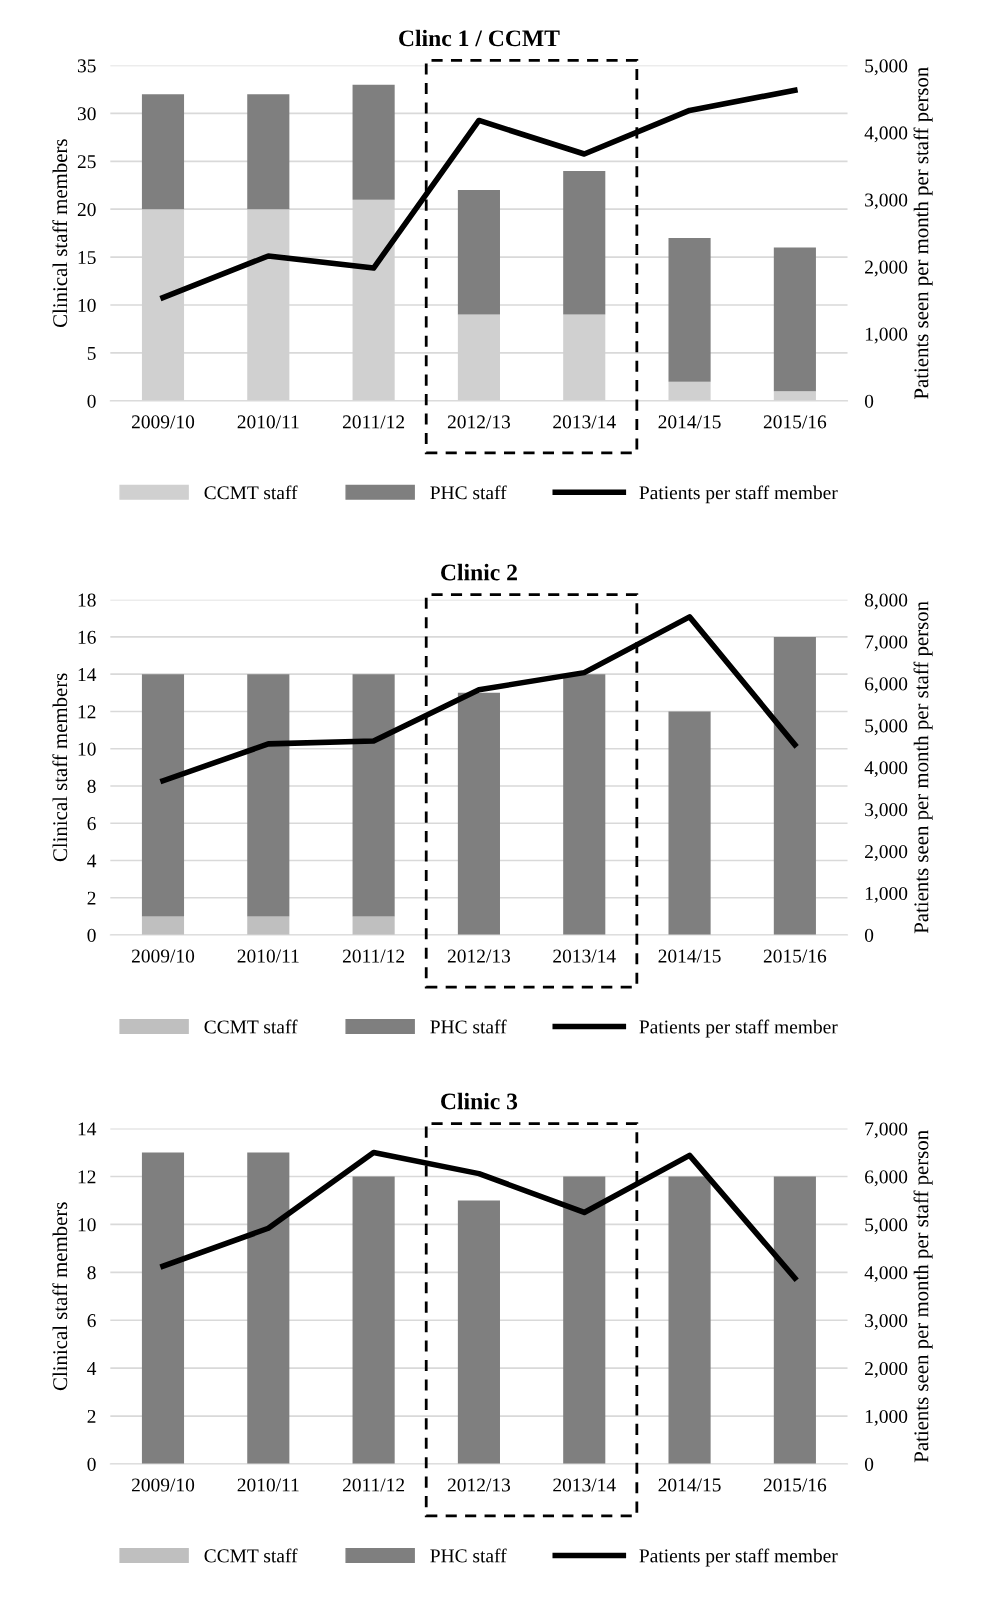 This screenshot has width=1003, height=1597. What do you see at coordinates (91, 353) in the screenshot?
I see `y-tick-label: 5` at bounding box center [91, 353].